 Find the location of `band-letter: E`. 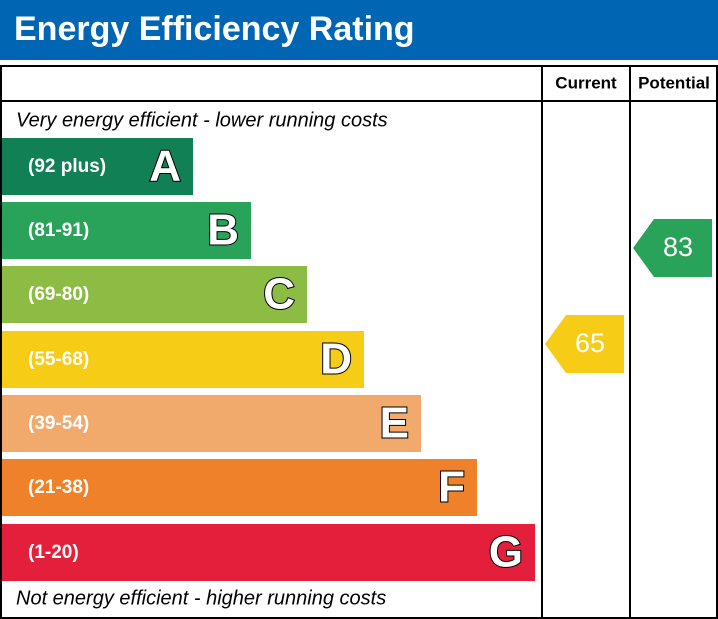

band-letter: E is located at coordinates (394, 423).